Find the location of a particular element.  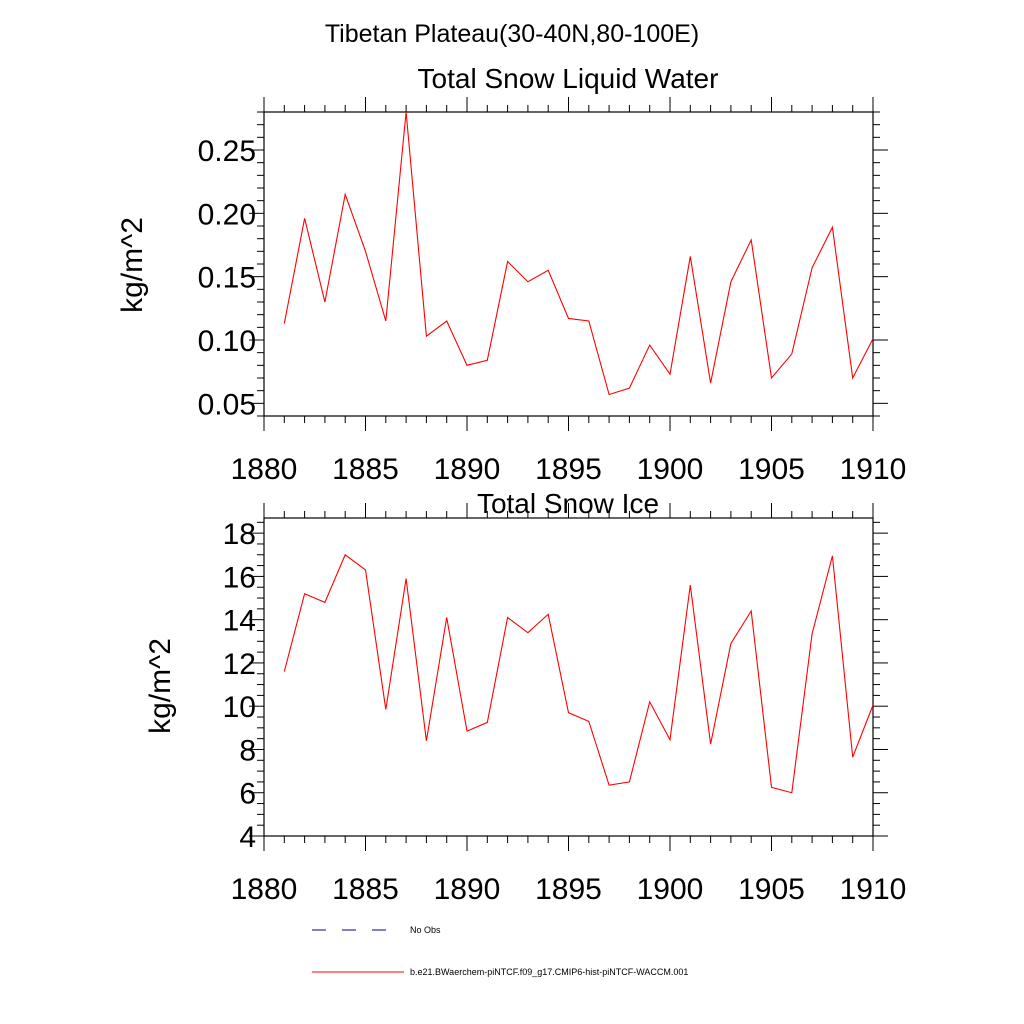

y-tick-label: 0.20 is located at coordinates (227, 214).